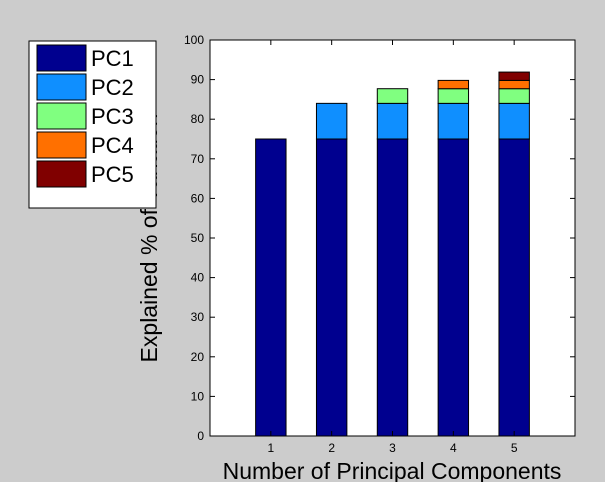  I want to click on legend-swatch-pc4, so click(61, 145).